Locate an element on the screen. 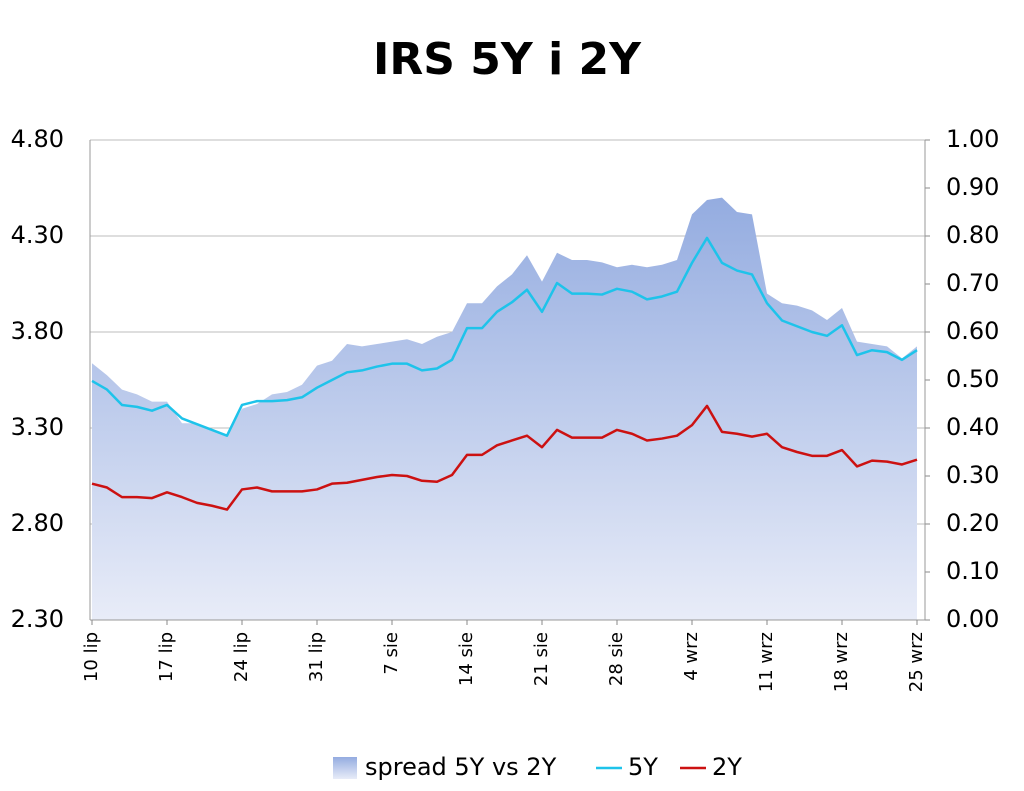 This screenshot has width=1024, height=791. x-tick-label: 11 wrz is located at coordinates (766, 662).